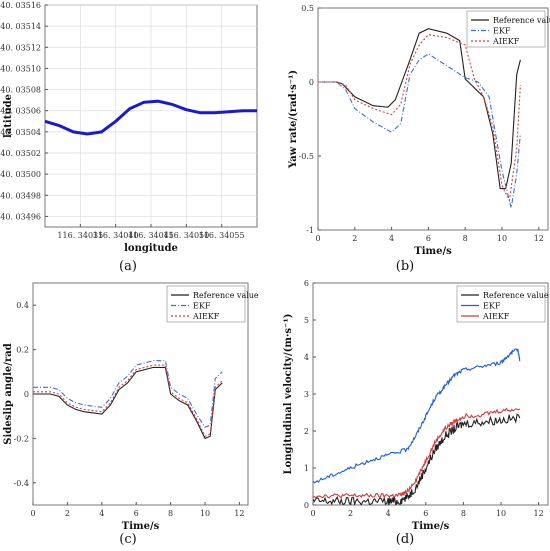 Image resolution: width=550 pixels, height=551 pixels. I want to click on y-tick-label: 0.4, so click(22, 305).